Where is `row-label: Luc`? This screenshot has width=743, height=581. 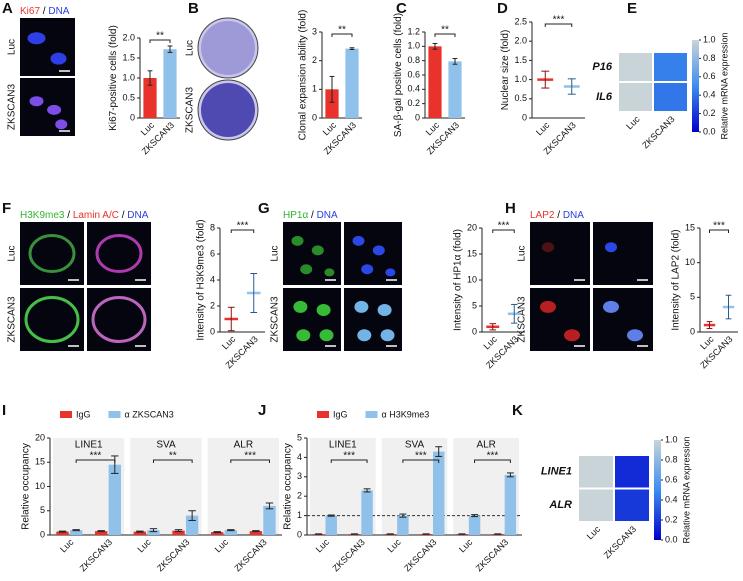 row-label: Luc is located at coordinates (12, 253).